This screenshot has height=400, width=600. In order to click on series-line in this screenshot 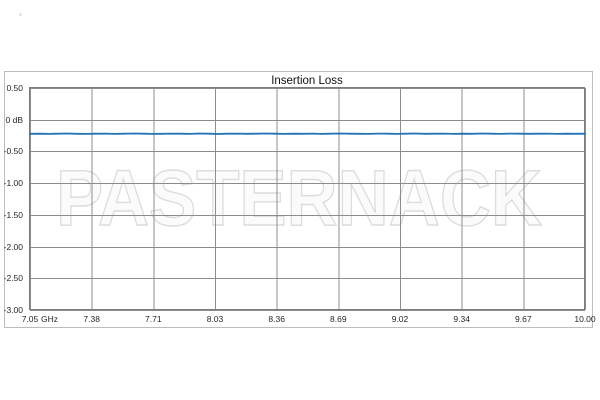, I will do `click(307, 133)`.